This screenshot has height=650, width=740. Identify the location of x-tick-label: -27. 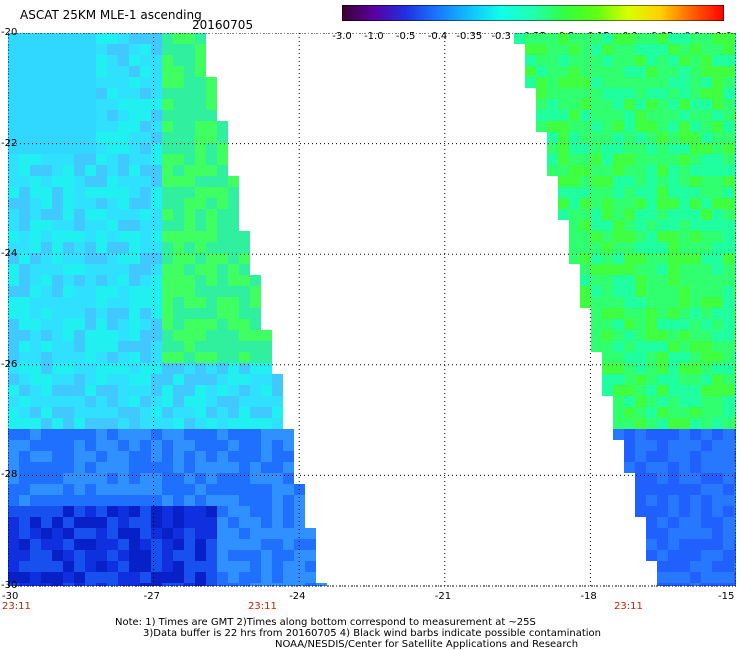
(151, 596).